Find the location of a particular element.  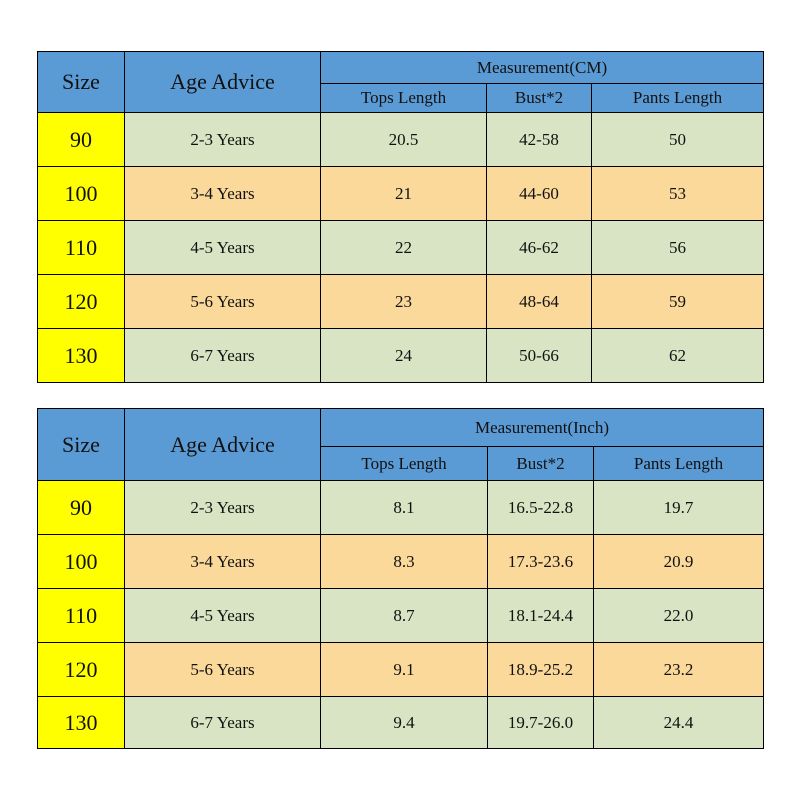

data-cell: 18.9-25.2 is located at coordinates (540, 669).